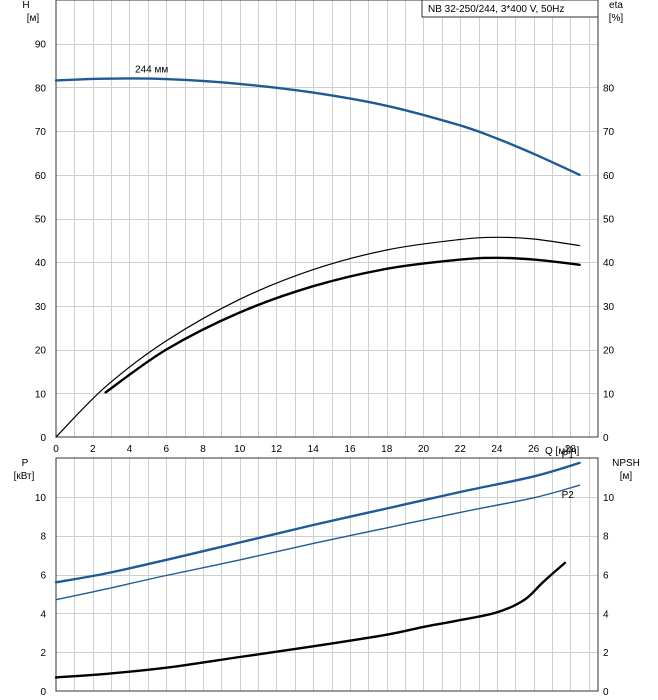  What do you see at coordinates (43, 692) in the screenshot?
I see `p-tick-label: 0` at bounding box center [43, 692].